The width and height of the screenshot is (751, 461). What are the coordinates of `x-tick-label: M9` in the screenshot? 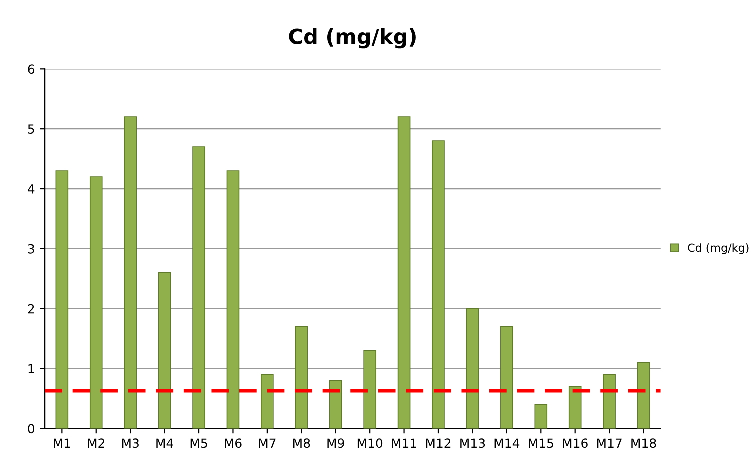 It's located at (336, 443).